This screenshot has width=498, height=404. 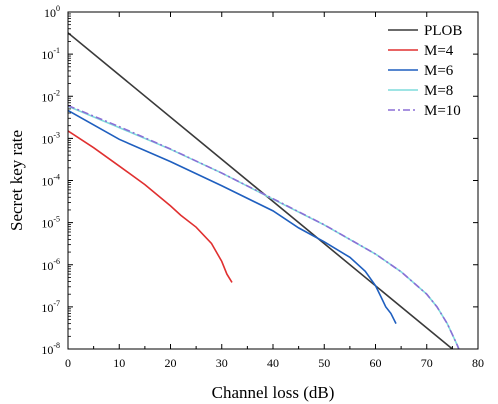 I want to click on x-axis-title: Channel loss (dB), so click(x=273, y=392).